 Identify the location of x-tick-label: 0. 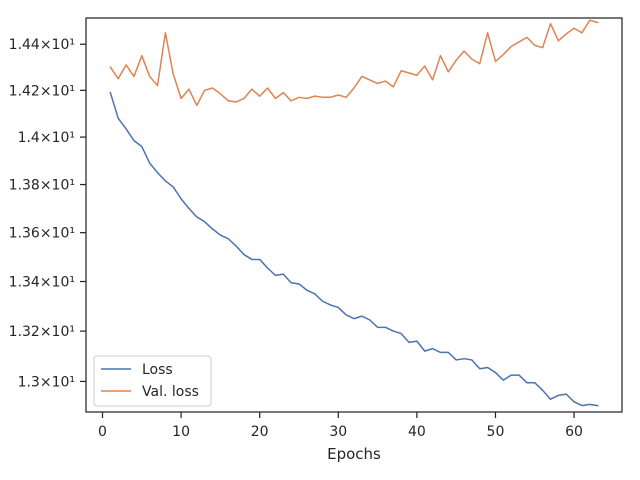
(102, 432).